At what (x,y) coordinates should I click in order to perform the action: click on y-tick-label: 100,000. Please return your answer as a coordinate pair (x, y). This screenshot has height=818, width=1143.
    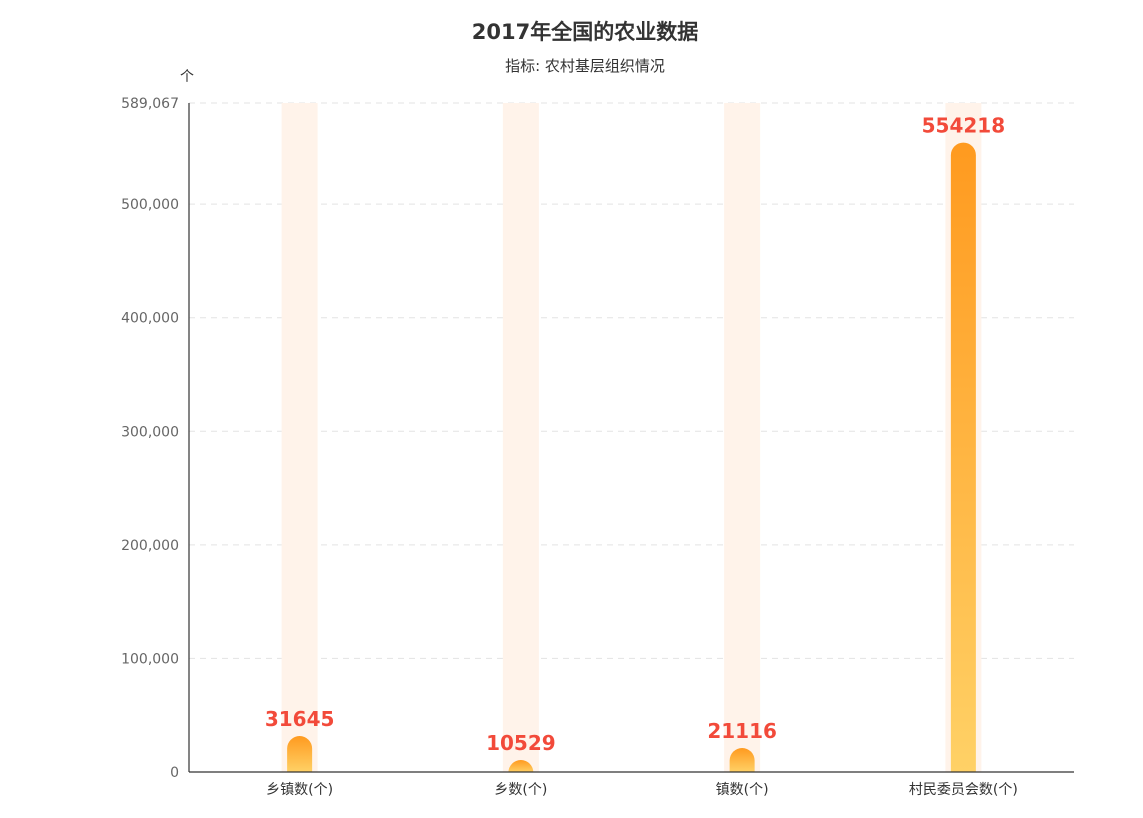
    Looking at the image, I should click on (150, 659).